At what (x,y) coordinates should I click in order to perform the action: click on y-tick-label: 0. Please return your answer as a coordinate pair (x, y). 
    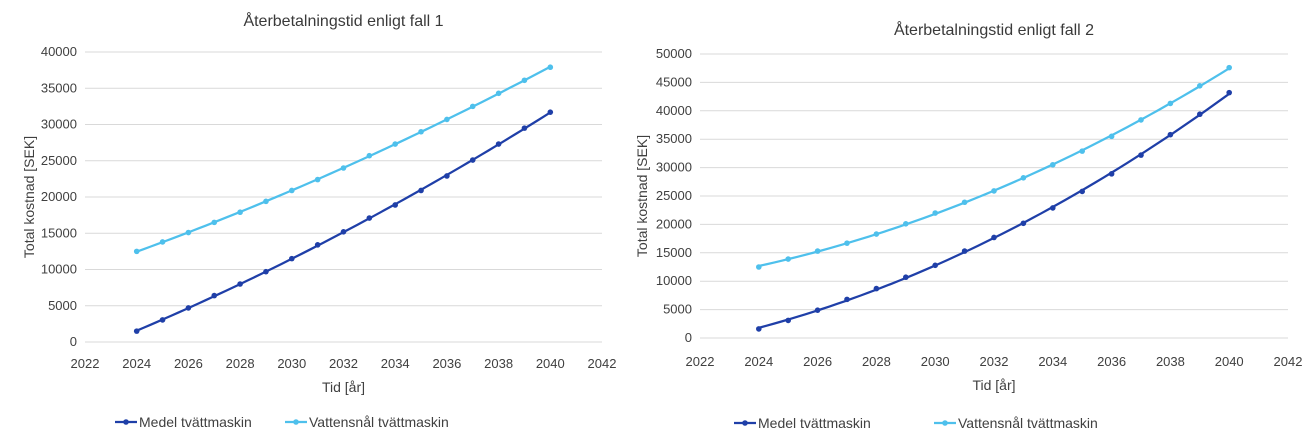
    Looking at the image, I should click on (688, 337).